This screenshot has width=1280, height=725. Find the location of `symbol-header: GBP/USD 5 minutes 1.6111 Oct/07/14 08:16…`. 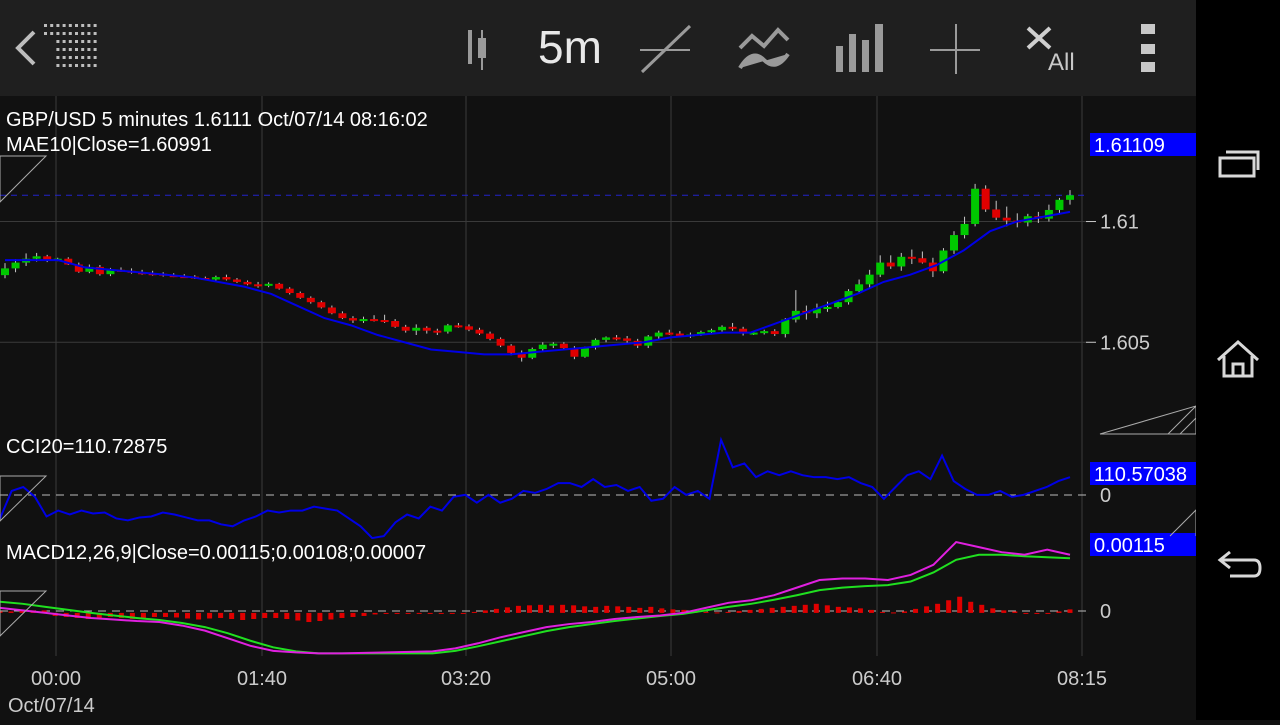

symbol-header: GBP/USD 5 minutes 1.6111 Oct/07/14 08:16… is located at coordinates (217, 120).